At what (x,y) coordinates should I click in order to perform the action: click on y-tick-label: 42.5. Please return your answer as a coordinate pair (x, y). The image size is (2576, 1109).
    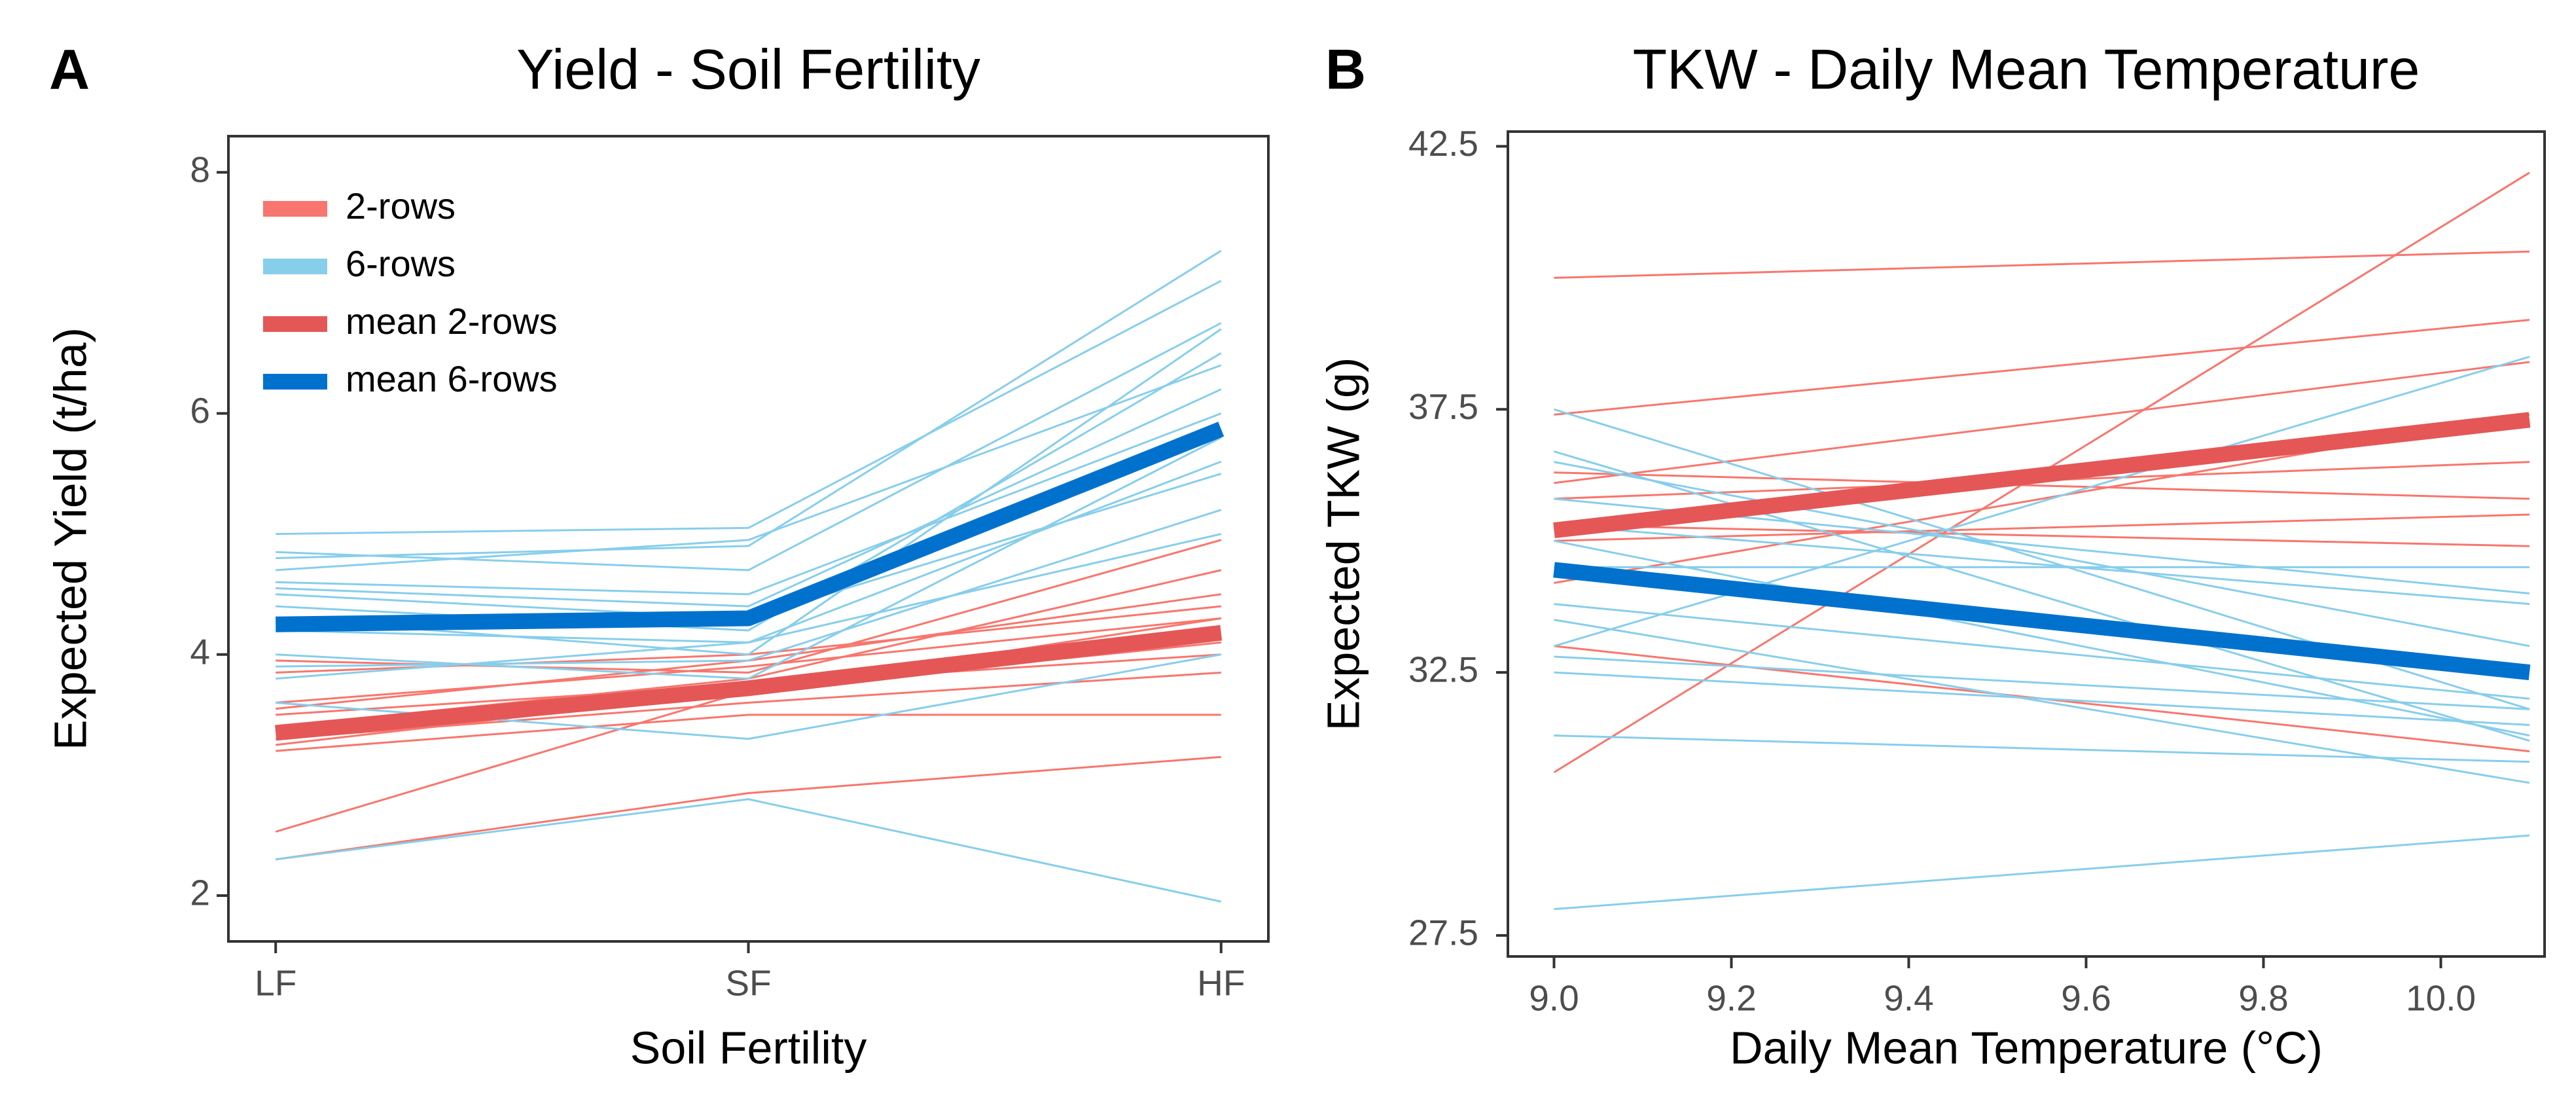
    Looking at the image, I should click on (1443, 143).